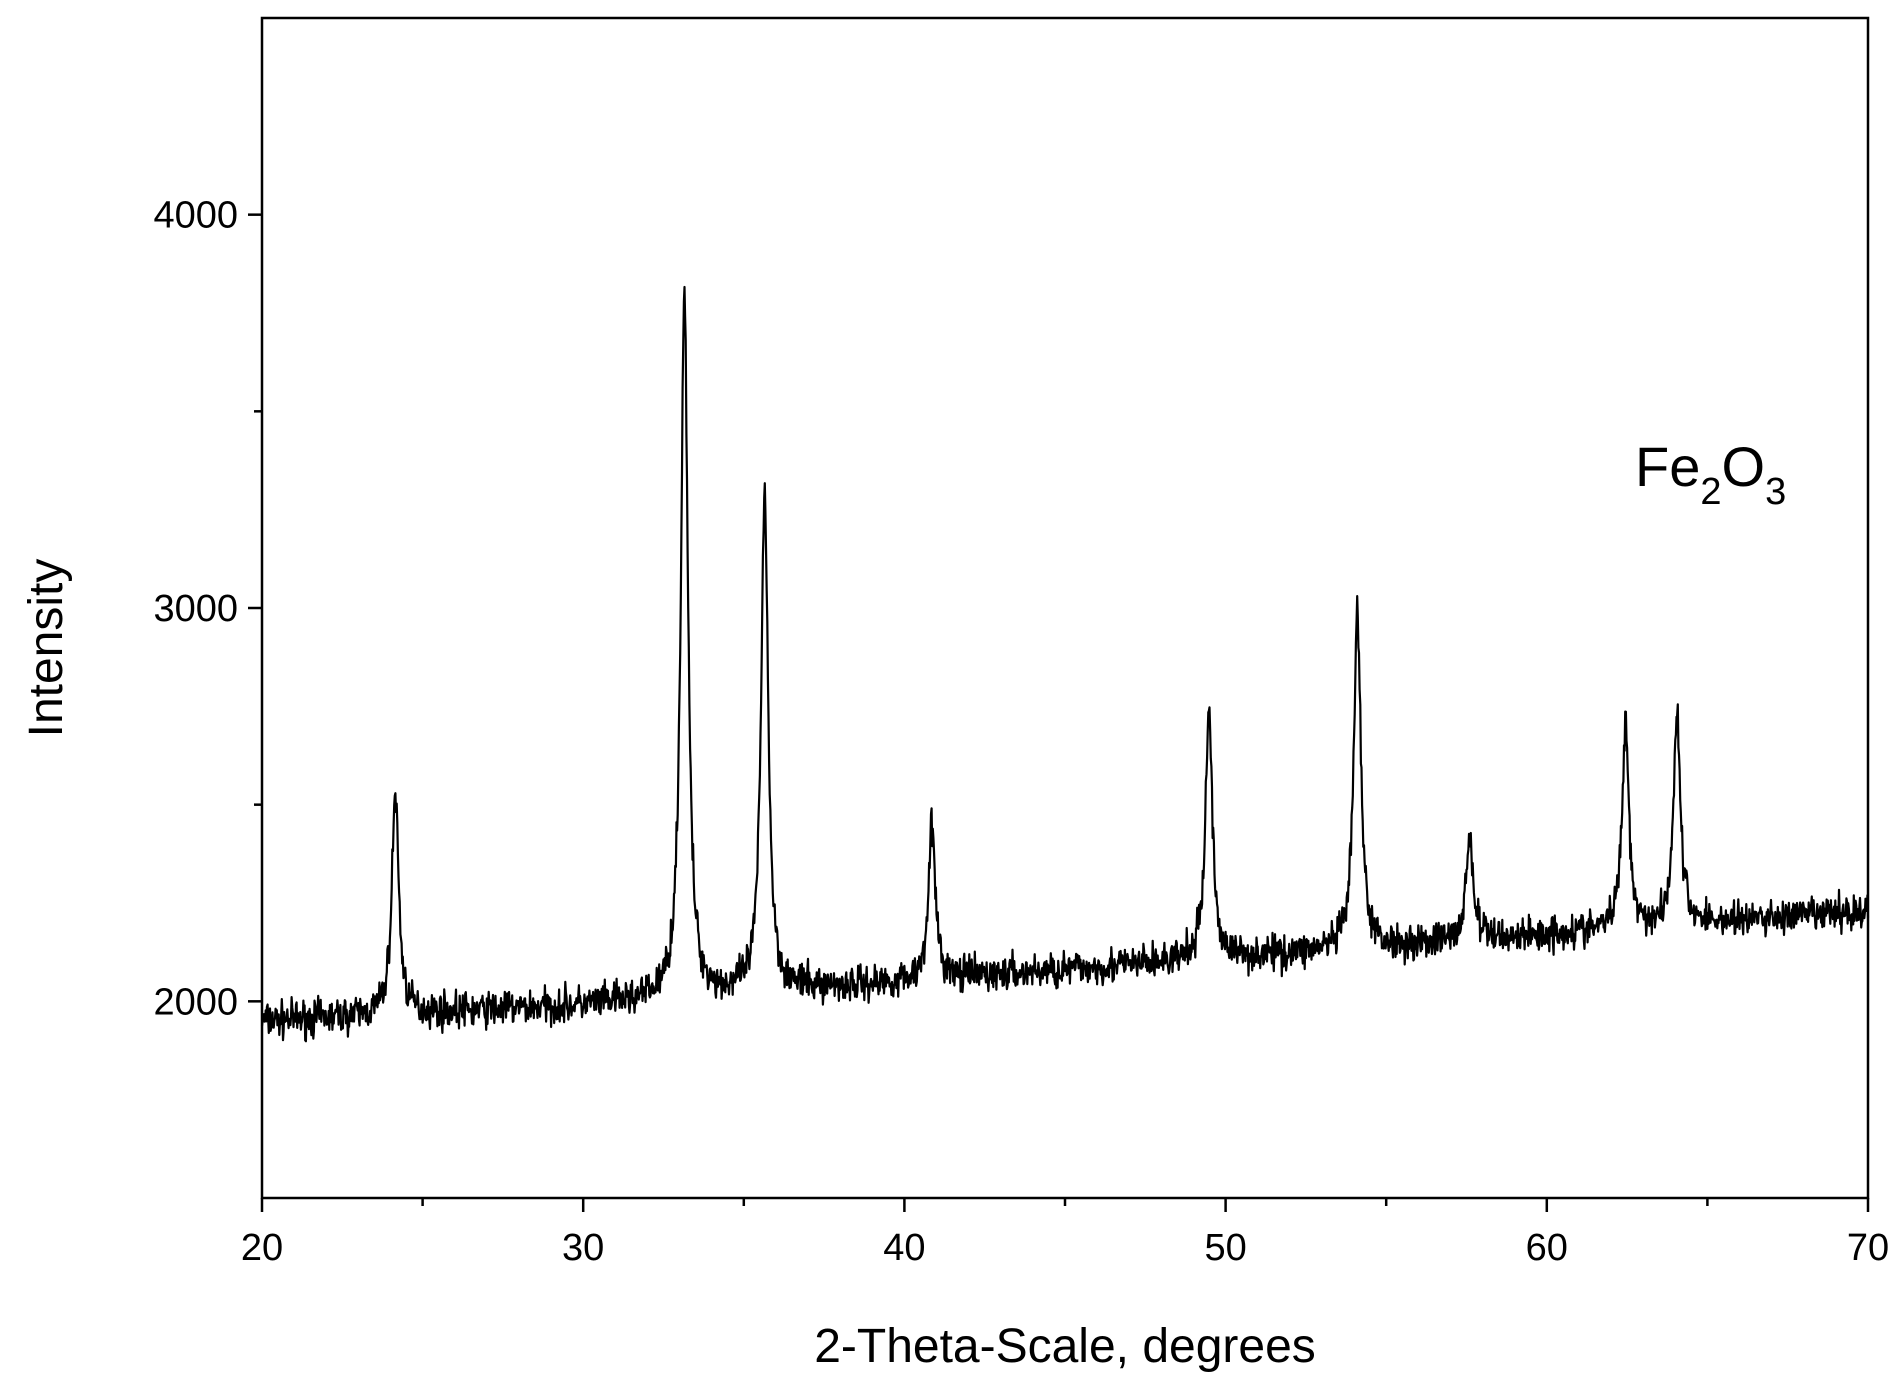  I want to click on x-tick-label: 70, so click(1868, 1248).